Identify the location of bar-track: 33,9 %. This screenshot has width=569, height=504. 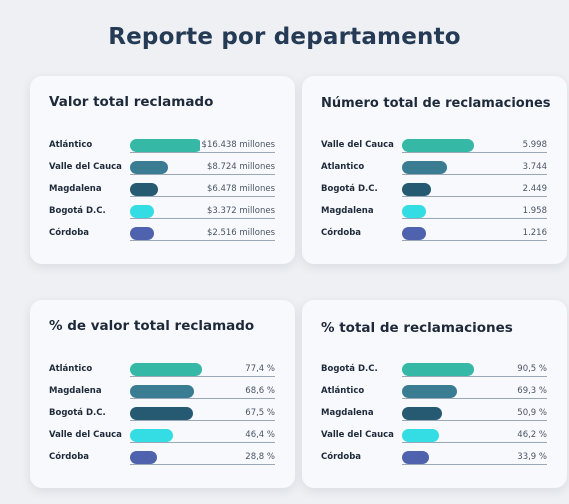
(474, 458).